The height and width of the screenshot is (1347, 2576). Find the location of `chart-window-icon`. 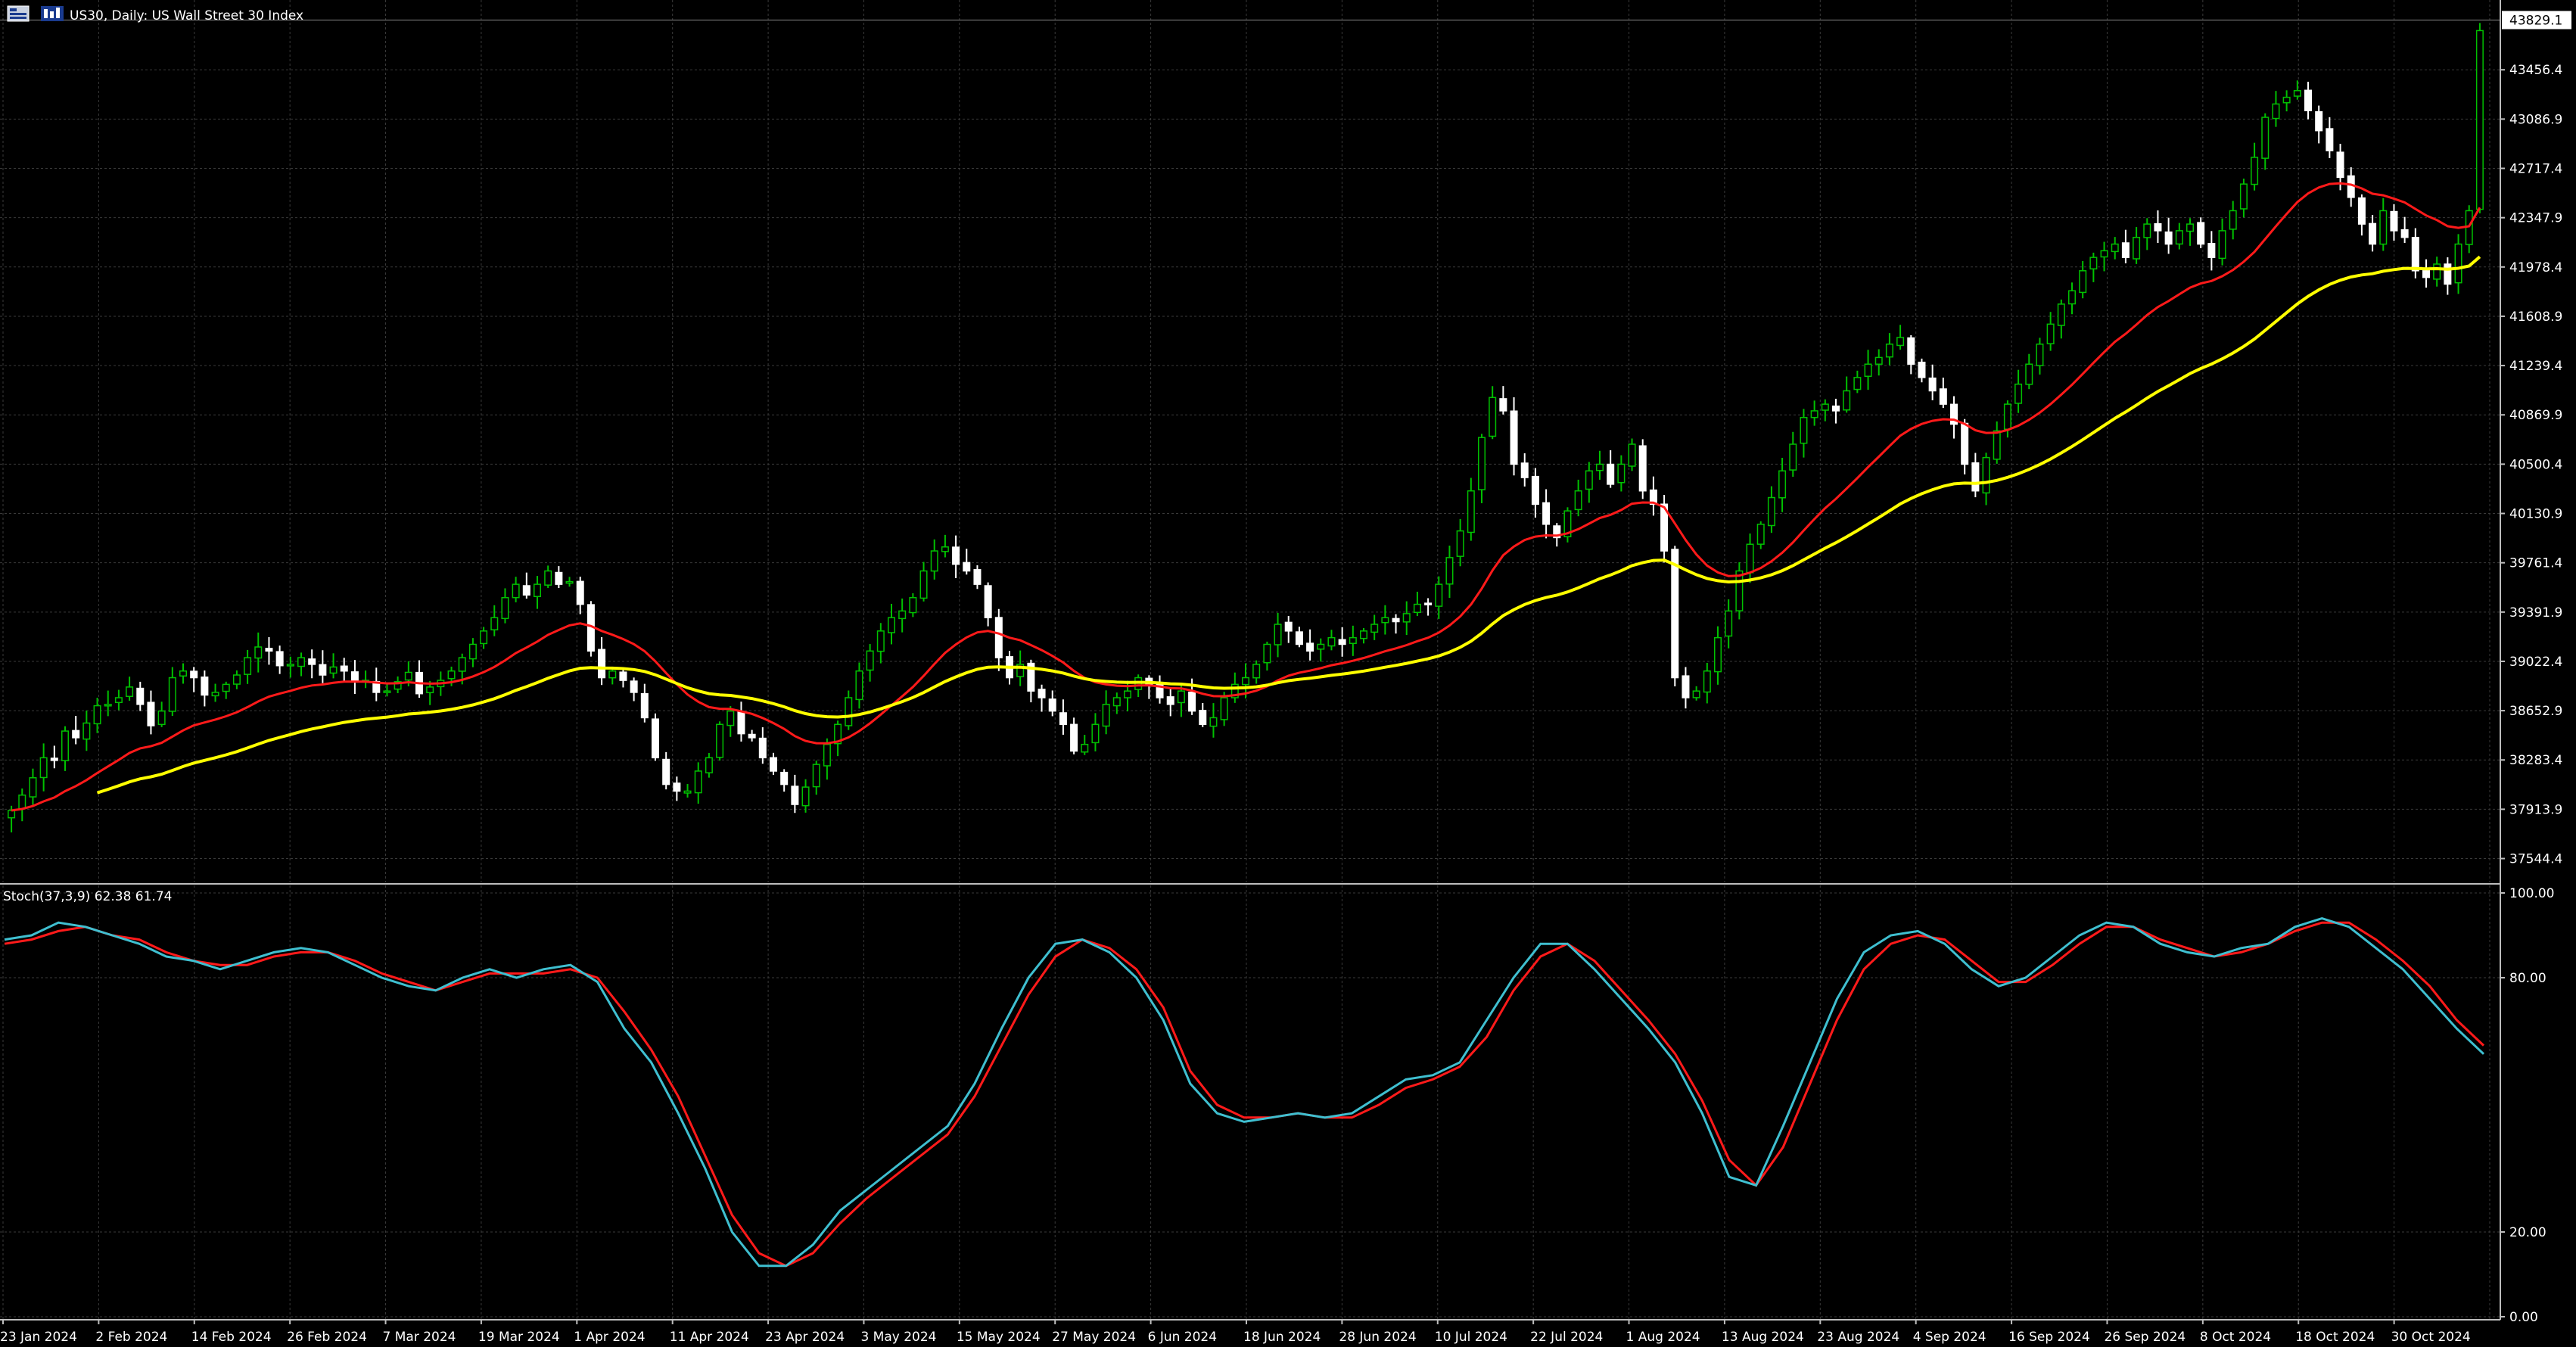

chart-window-icon is located at coordinates (52, 13).